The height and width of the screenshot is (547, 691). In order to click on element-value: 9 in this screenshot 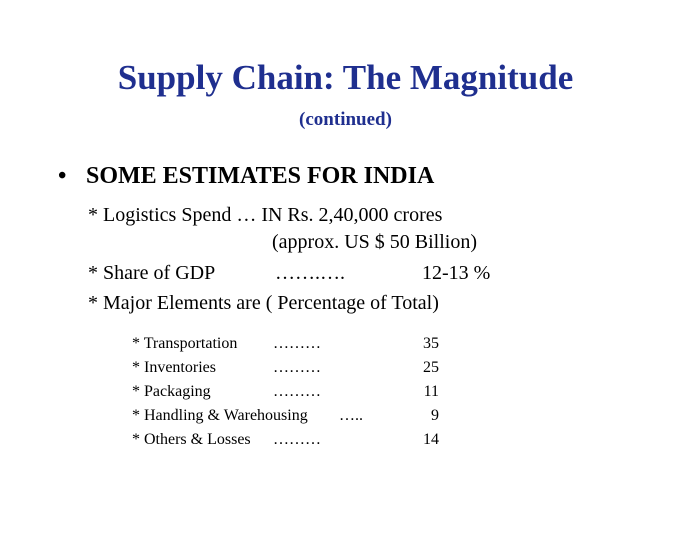, I will do `click(435, 415)`.